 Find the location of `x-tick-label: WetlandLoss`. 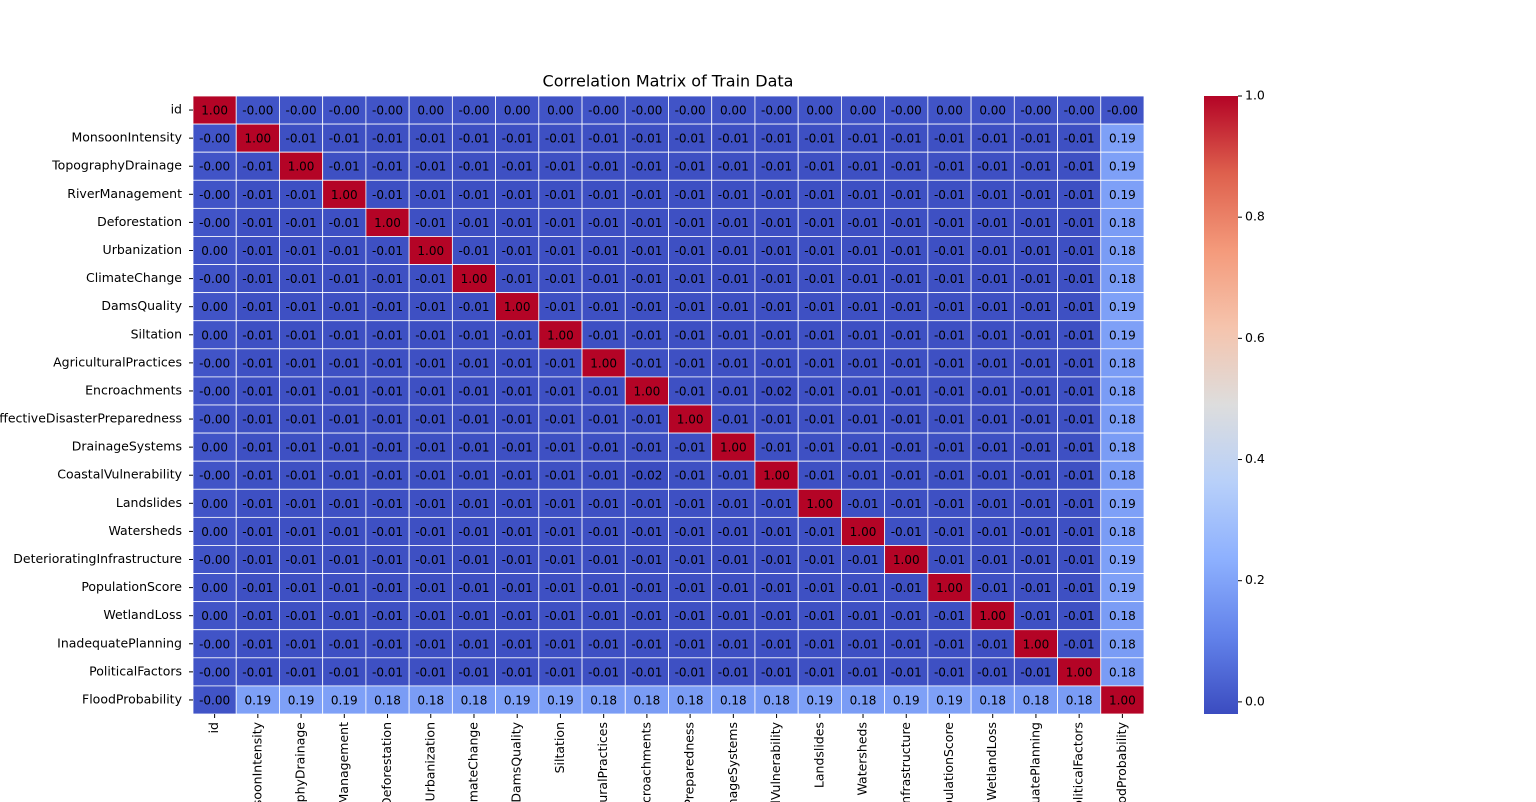

x-tick-label: WetlandLoss is located at coordinates (991, 761).